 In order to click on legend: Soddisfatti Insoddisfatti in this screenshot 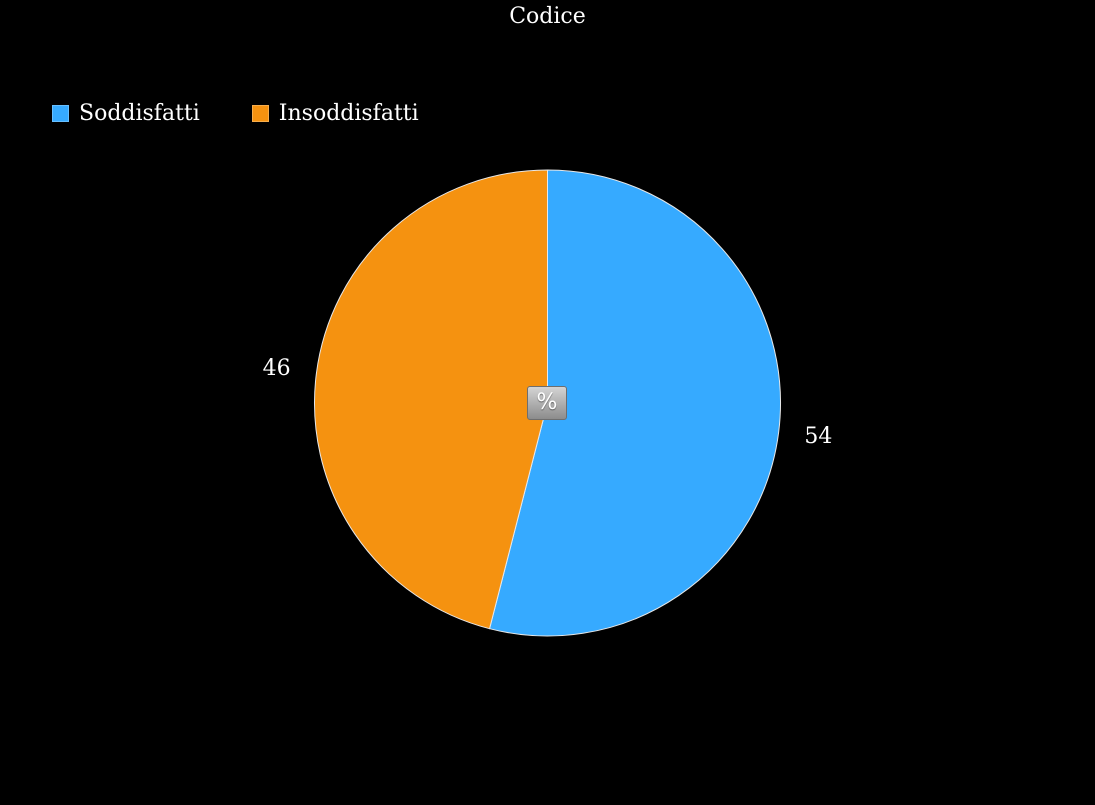, I will do `click(261, 113)`.